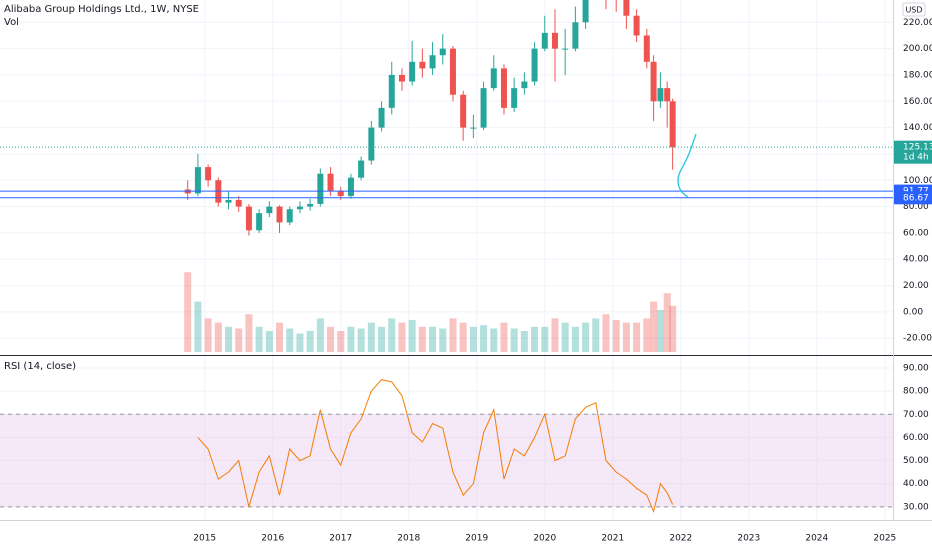 This screenshot has width=932, height=550. Describe the element at coordinates (476, 539) in the screenshot. I see `x-tick-label: 2019` at that location.